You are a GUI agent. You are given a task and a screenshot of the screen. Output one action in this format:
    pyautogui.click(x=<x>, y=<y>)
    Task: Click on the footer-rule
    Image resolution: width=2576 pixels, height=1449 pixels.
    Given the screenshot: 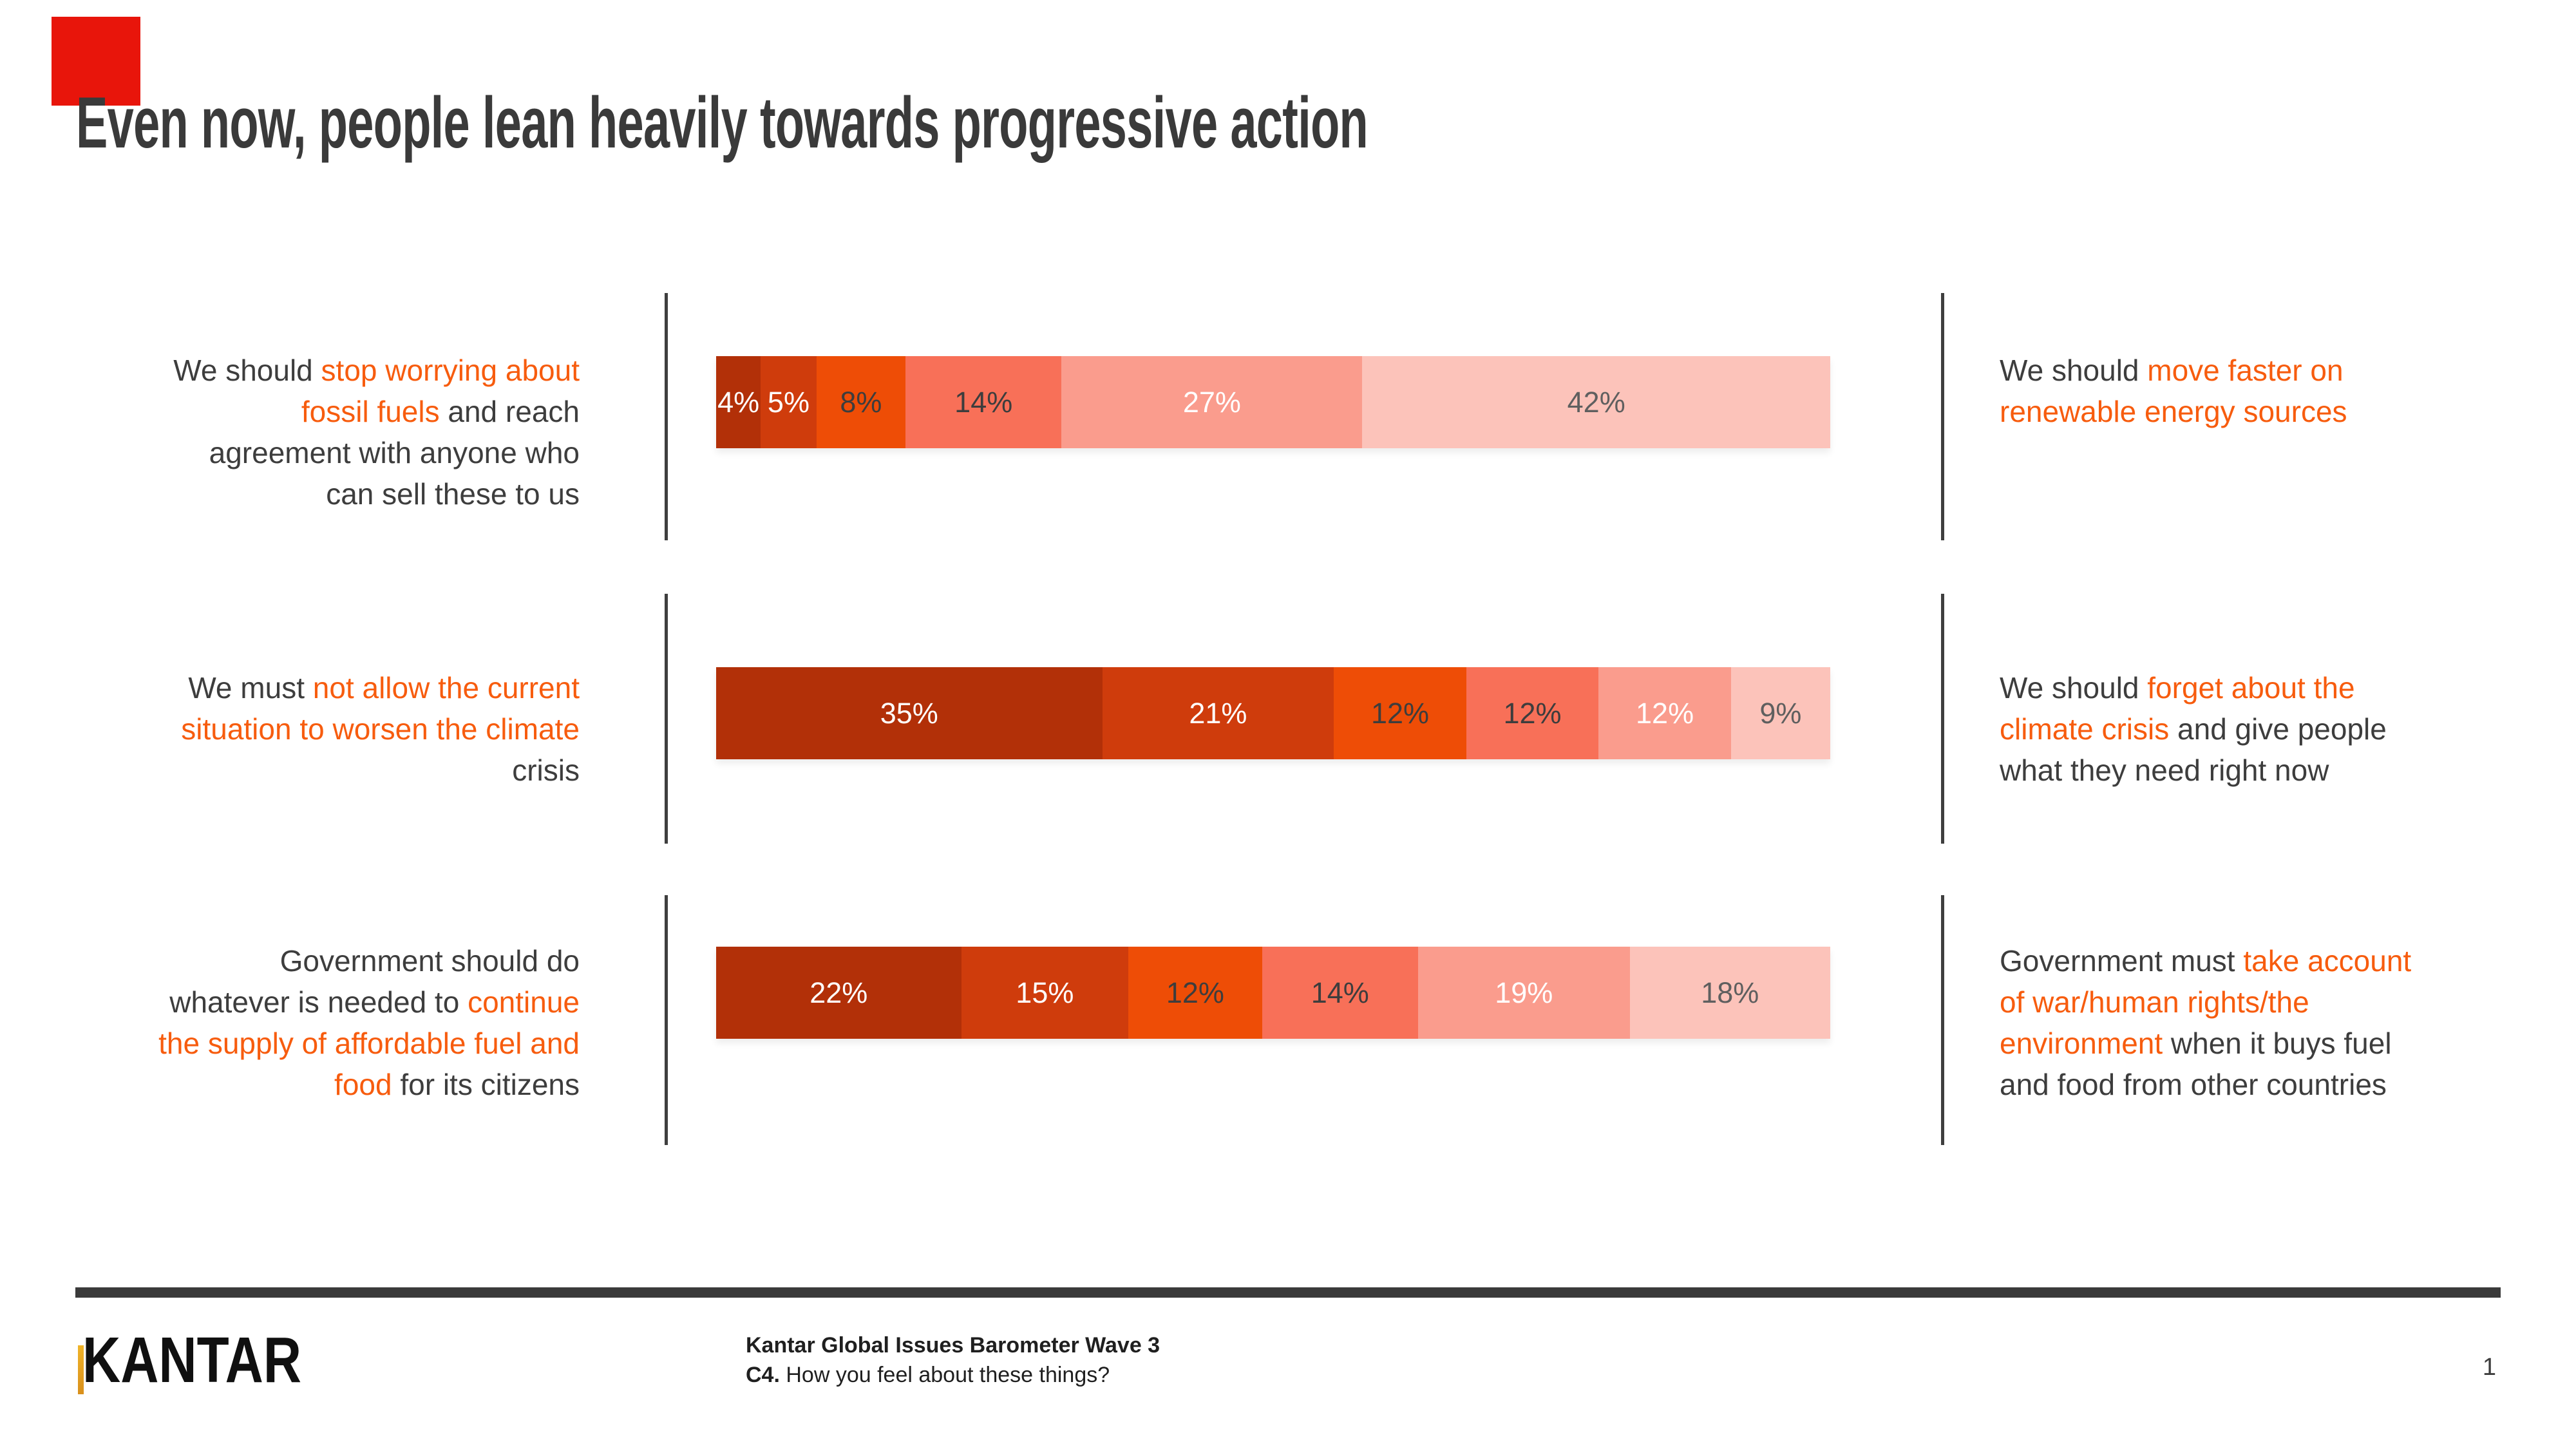 What is the action you would take?
    pyautogui.click(x=1288, y=1292)
    